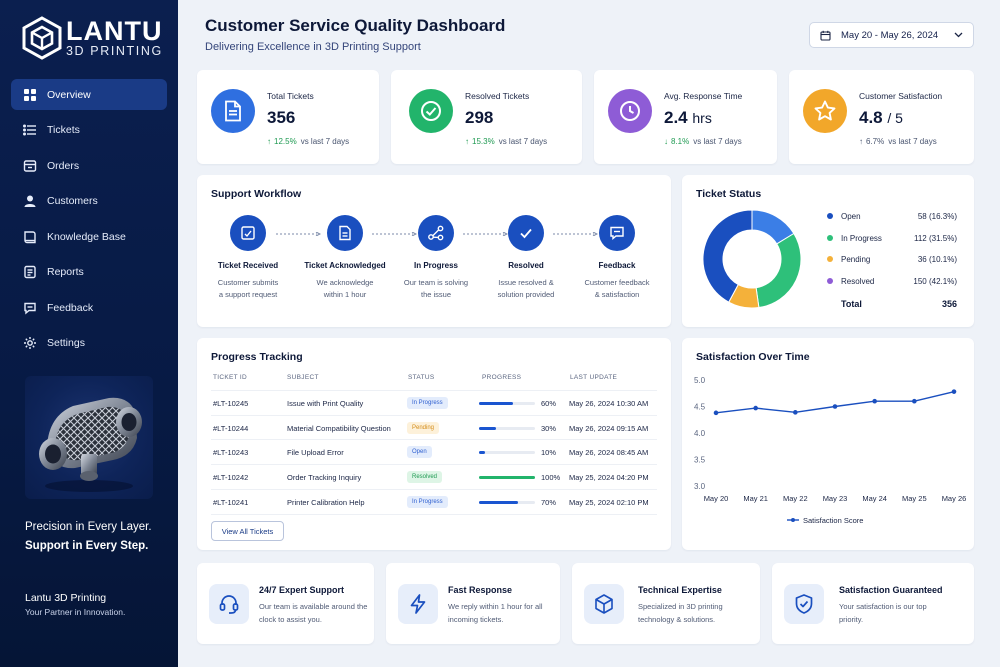  What do you see at coordinates (506, 141) in the screenshot?
I see `kpi-change: ↑ 15.3% vs last 7 days` at bounding box center [506, 141].